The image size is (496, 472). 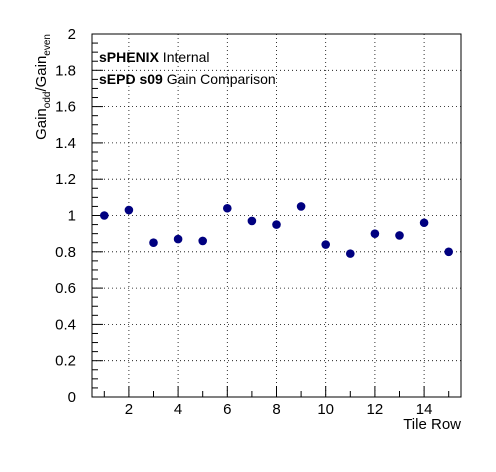 I want to click on annotation-sepd-gain-comparison: sEPD s09 Gain Comparison, so click(x=187, y=79).